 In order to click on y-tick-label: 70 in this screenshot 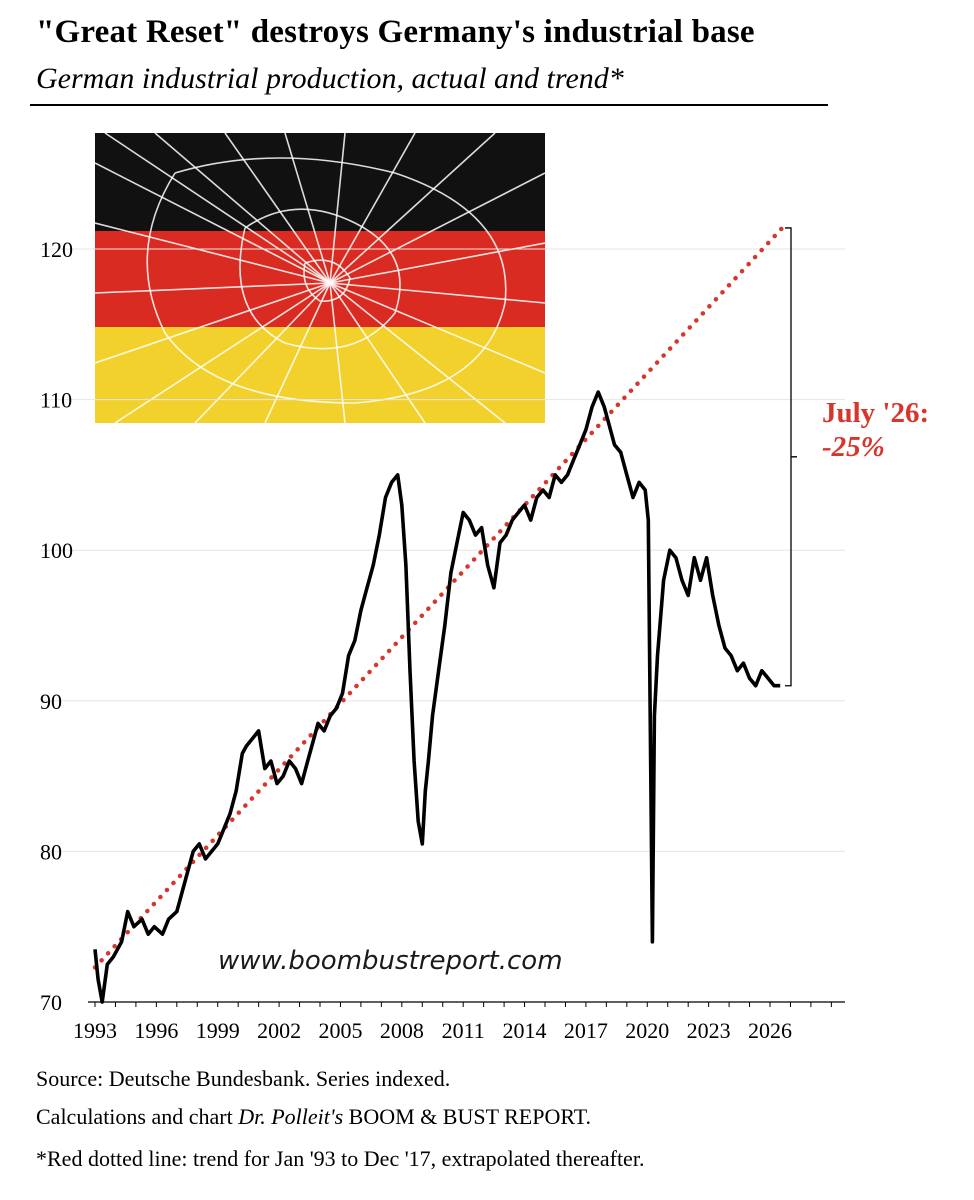, I will do `click(51, 1002)`.